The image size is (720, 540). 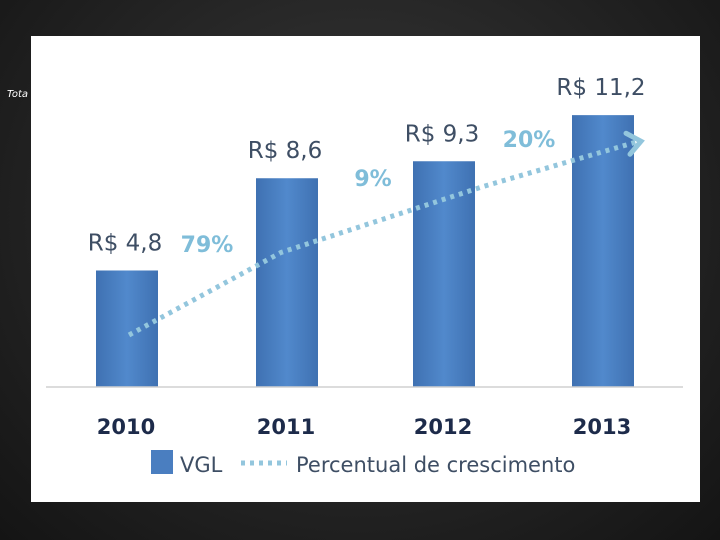 I want to click on legend-swatch-vgl, so click(x=162, y=462).